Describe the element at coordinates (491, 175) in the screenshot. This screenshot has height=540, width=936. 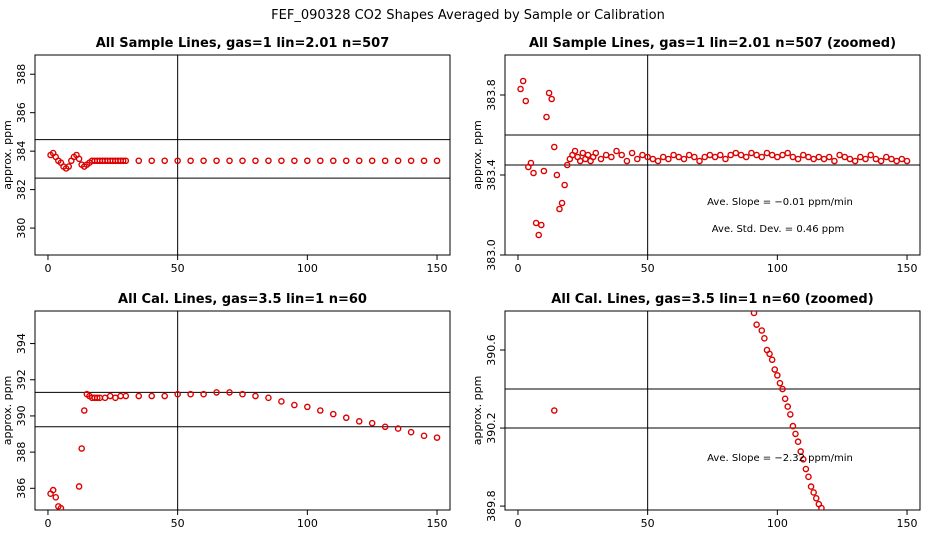
I see `y-tick-label: 383.4` at that location.